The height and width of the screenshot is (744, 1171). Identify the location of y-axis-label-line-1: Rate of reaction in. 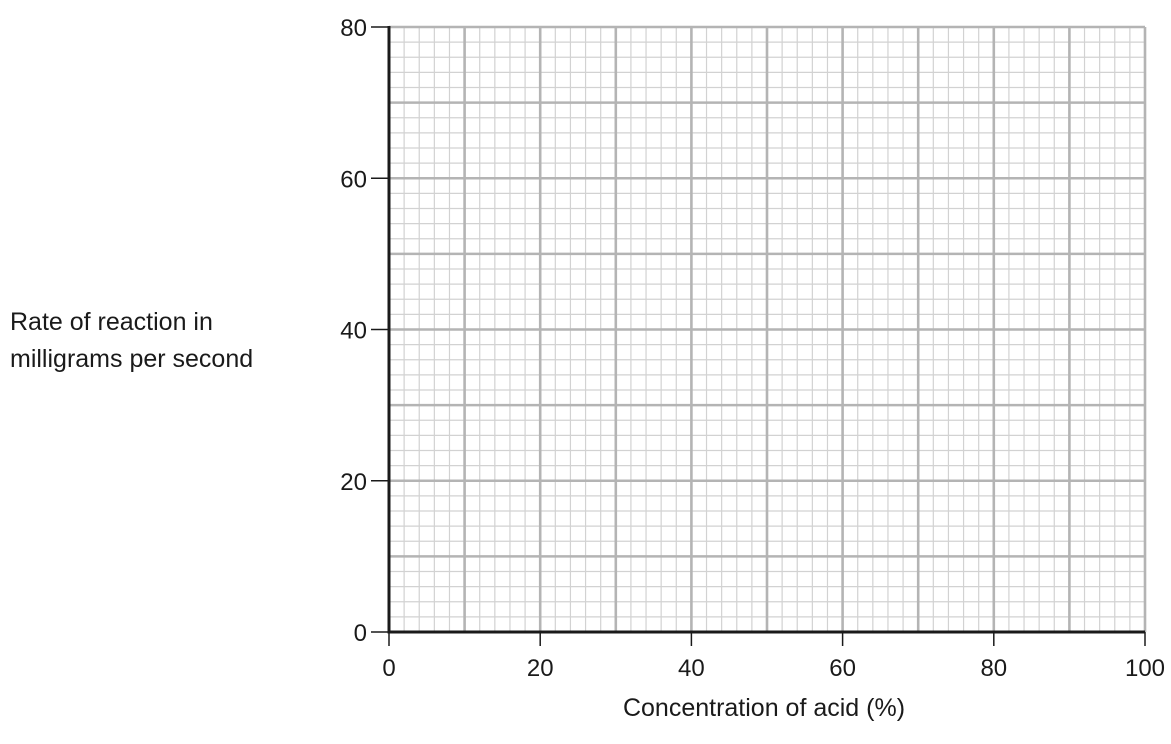
(111, 322).